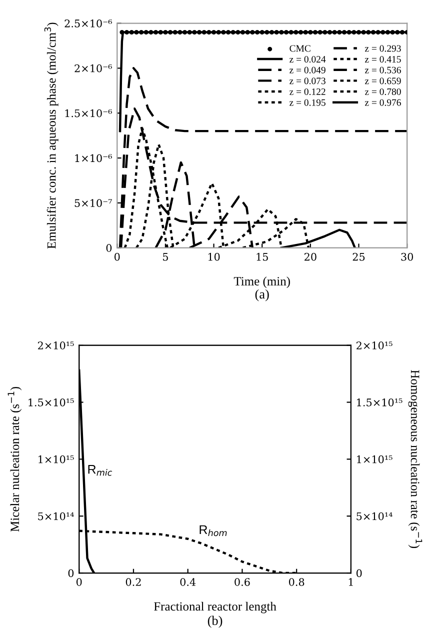  Describe the element at coordinates (382, 70) in the screenshot. I see `legend-label: z = 0.536` at that location.